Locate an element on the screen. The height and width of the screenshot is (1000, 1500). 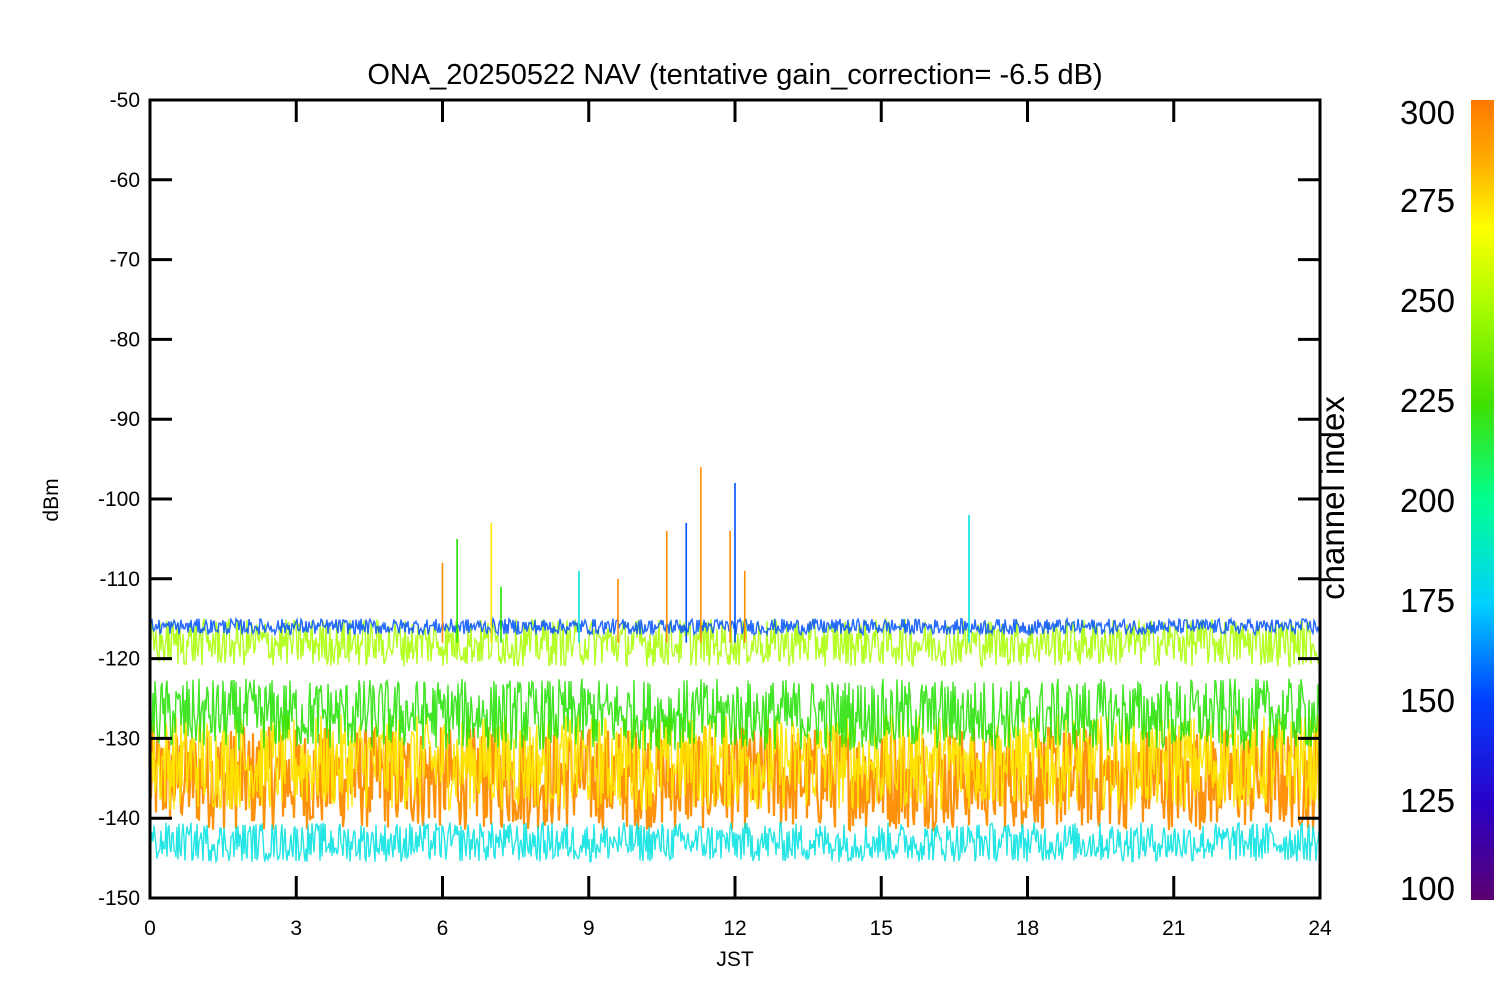
x-tick-label: 6 is located at coordinates (443, 928).